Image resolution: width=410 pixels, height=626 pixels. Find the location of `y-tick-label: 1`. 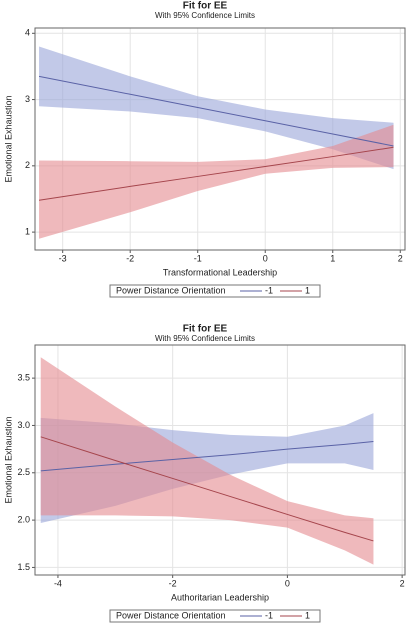

y-tick-label: 1 is located at coordinates (27, 231).